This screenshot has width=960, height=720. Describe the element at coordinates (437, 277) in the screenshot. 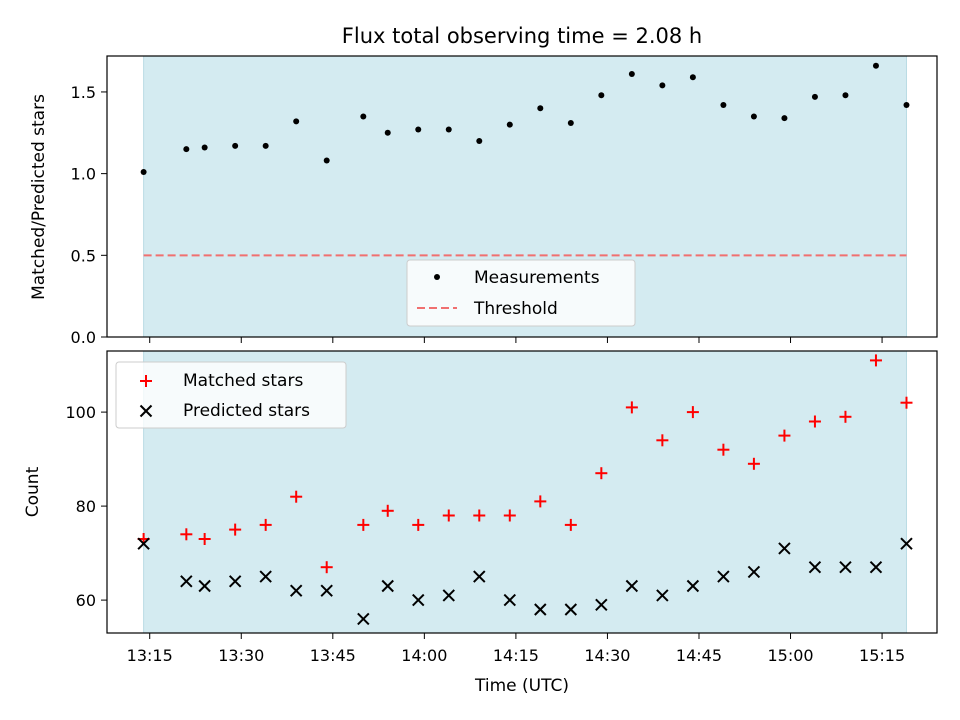

I see `legend-measurements-marker` at that location.